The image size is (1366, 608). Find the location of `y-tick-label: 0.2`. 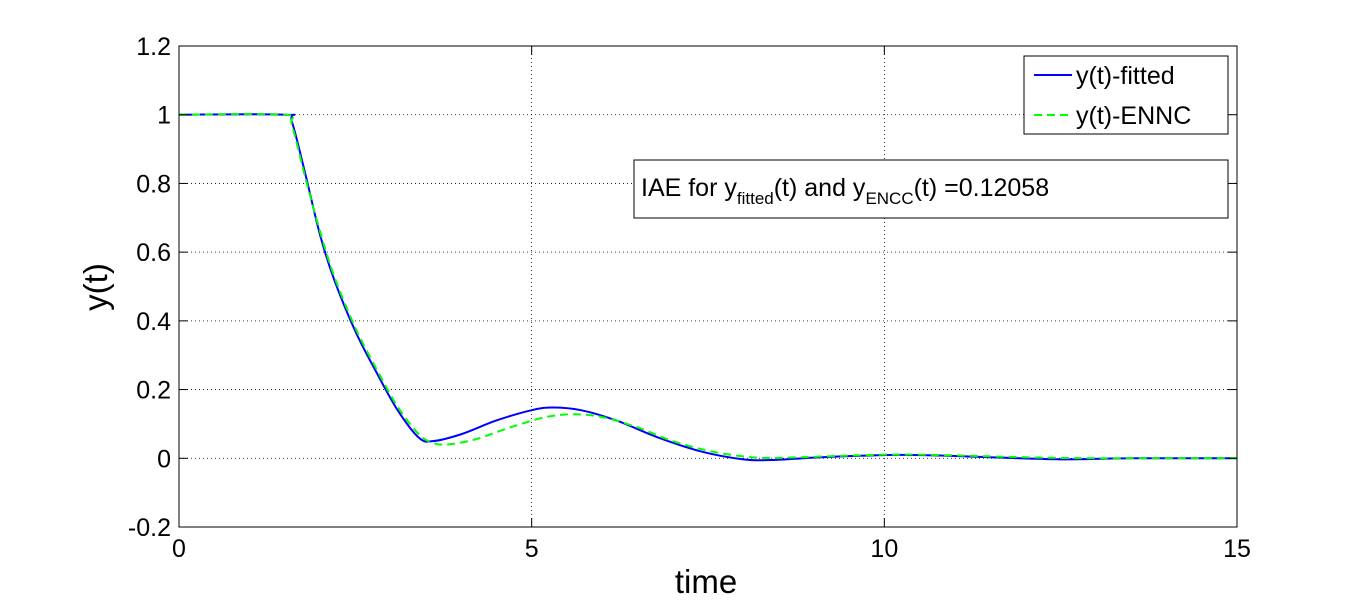

y-tick-label: 0.2 is located at coordinates (153, 391).